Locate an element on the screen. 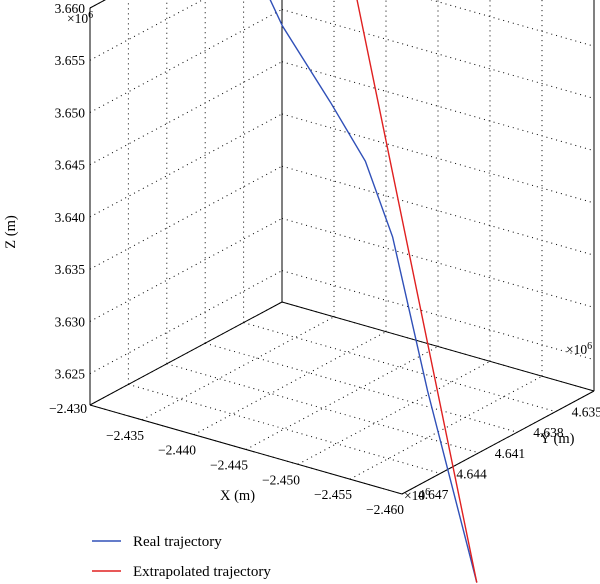 The width and height of the screenshot is (600, 584). y-exponent-label: ×10⁶ is located at coordinates (579, 349).